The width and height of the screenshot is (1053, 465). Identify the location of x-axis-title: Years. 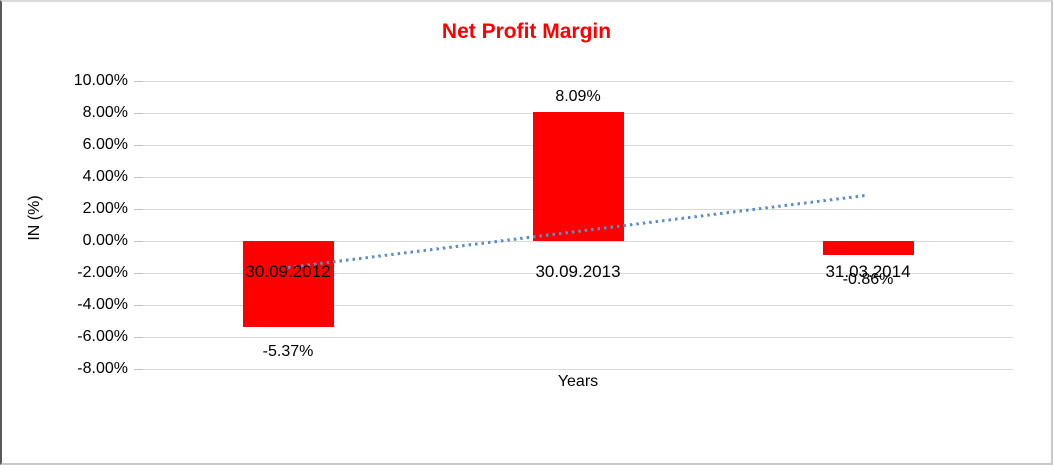
(578, 381).